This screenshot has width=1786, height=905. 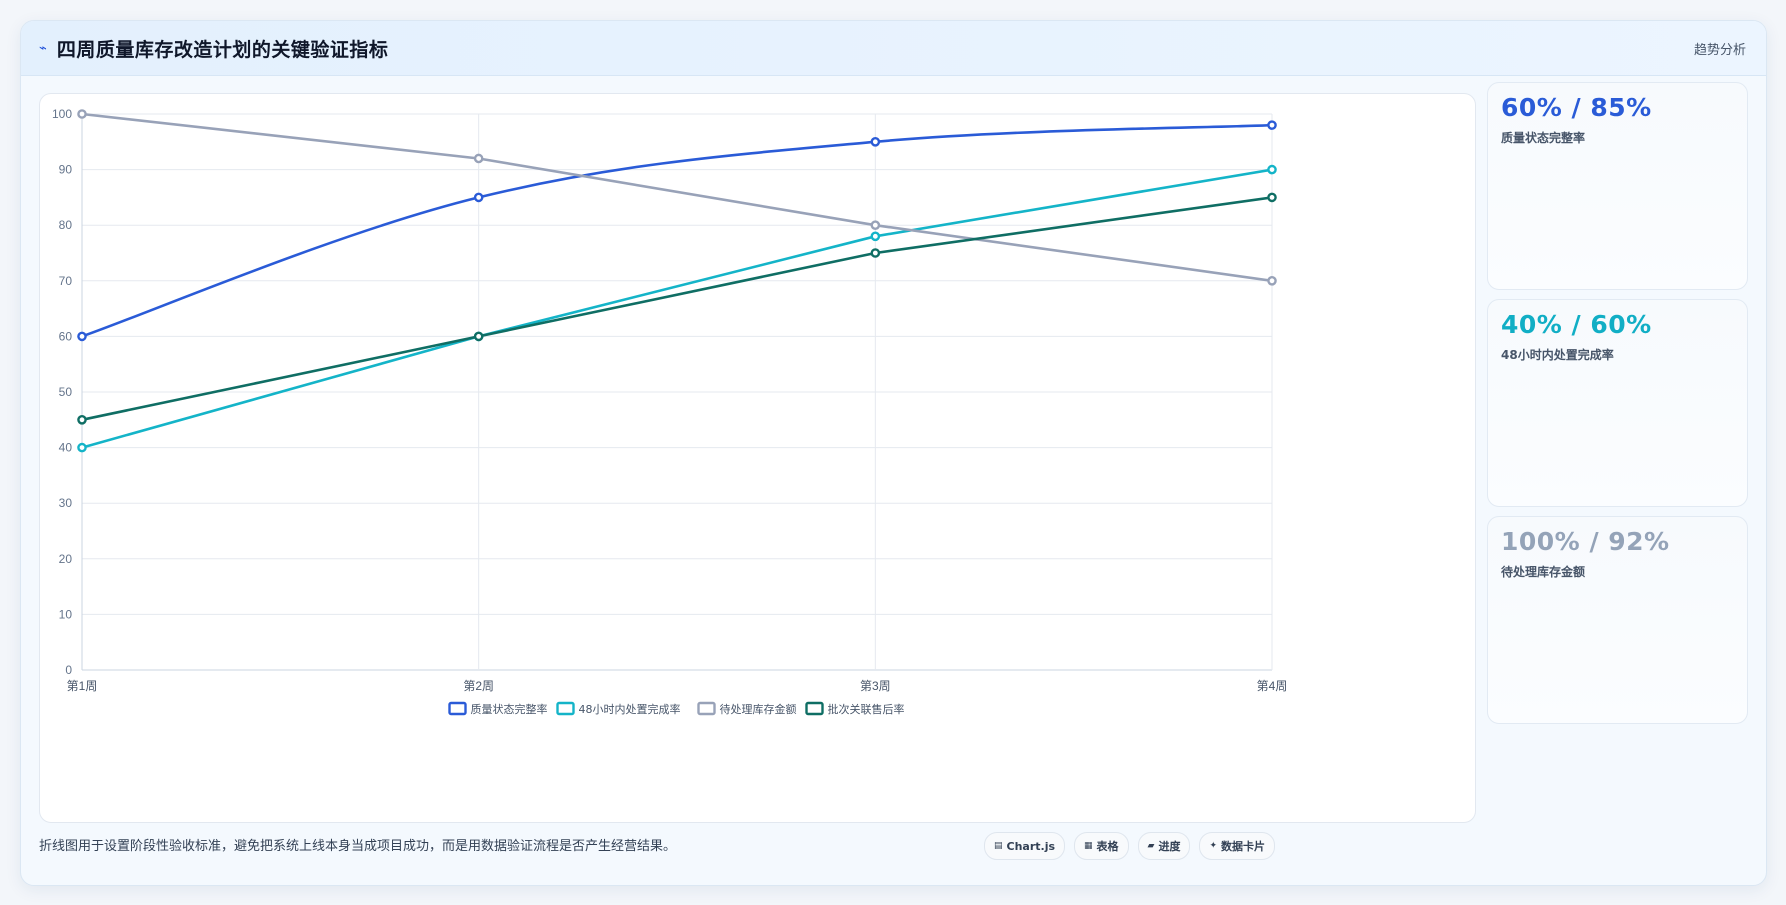 I want to click on title-wrap: ⌁ 四周质量库存改造计划的关键验证指标, so click(x=213, y=48).